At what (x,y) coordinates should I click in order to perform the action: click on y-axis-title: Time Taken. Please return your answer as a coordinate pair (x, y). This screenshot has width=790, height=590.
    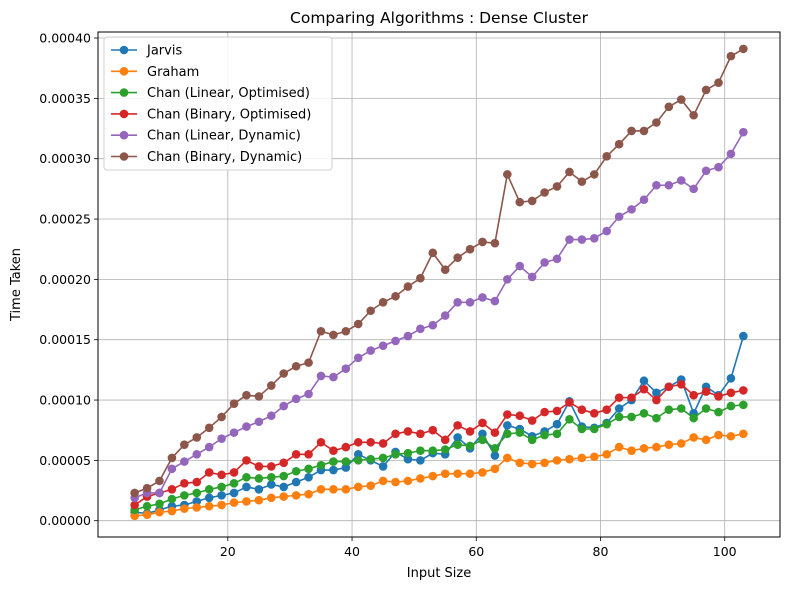
    Looking at the image, I should click on (16, 285).